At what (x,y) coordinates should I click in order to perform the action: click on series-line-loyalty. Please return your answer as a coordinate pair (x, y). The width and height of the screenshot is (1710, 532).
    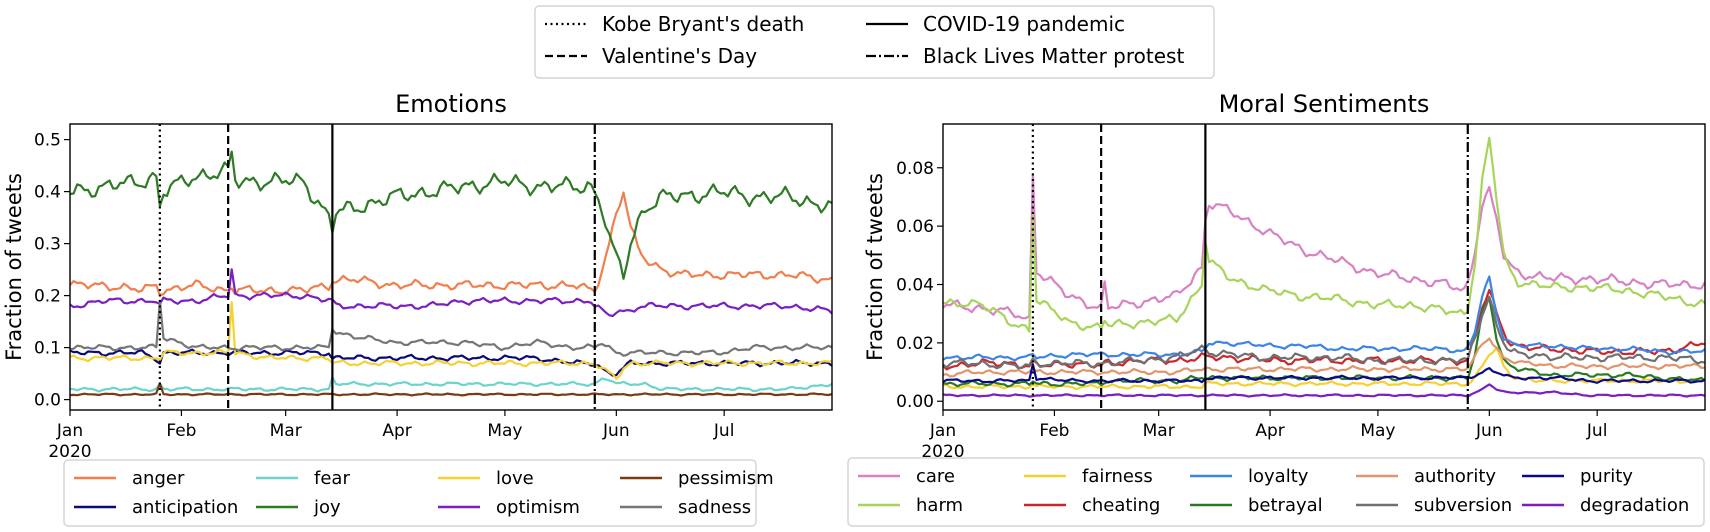
    Looking at the image, I should click on (1324, 318).